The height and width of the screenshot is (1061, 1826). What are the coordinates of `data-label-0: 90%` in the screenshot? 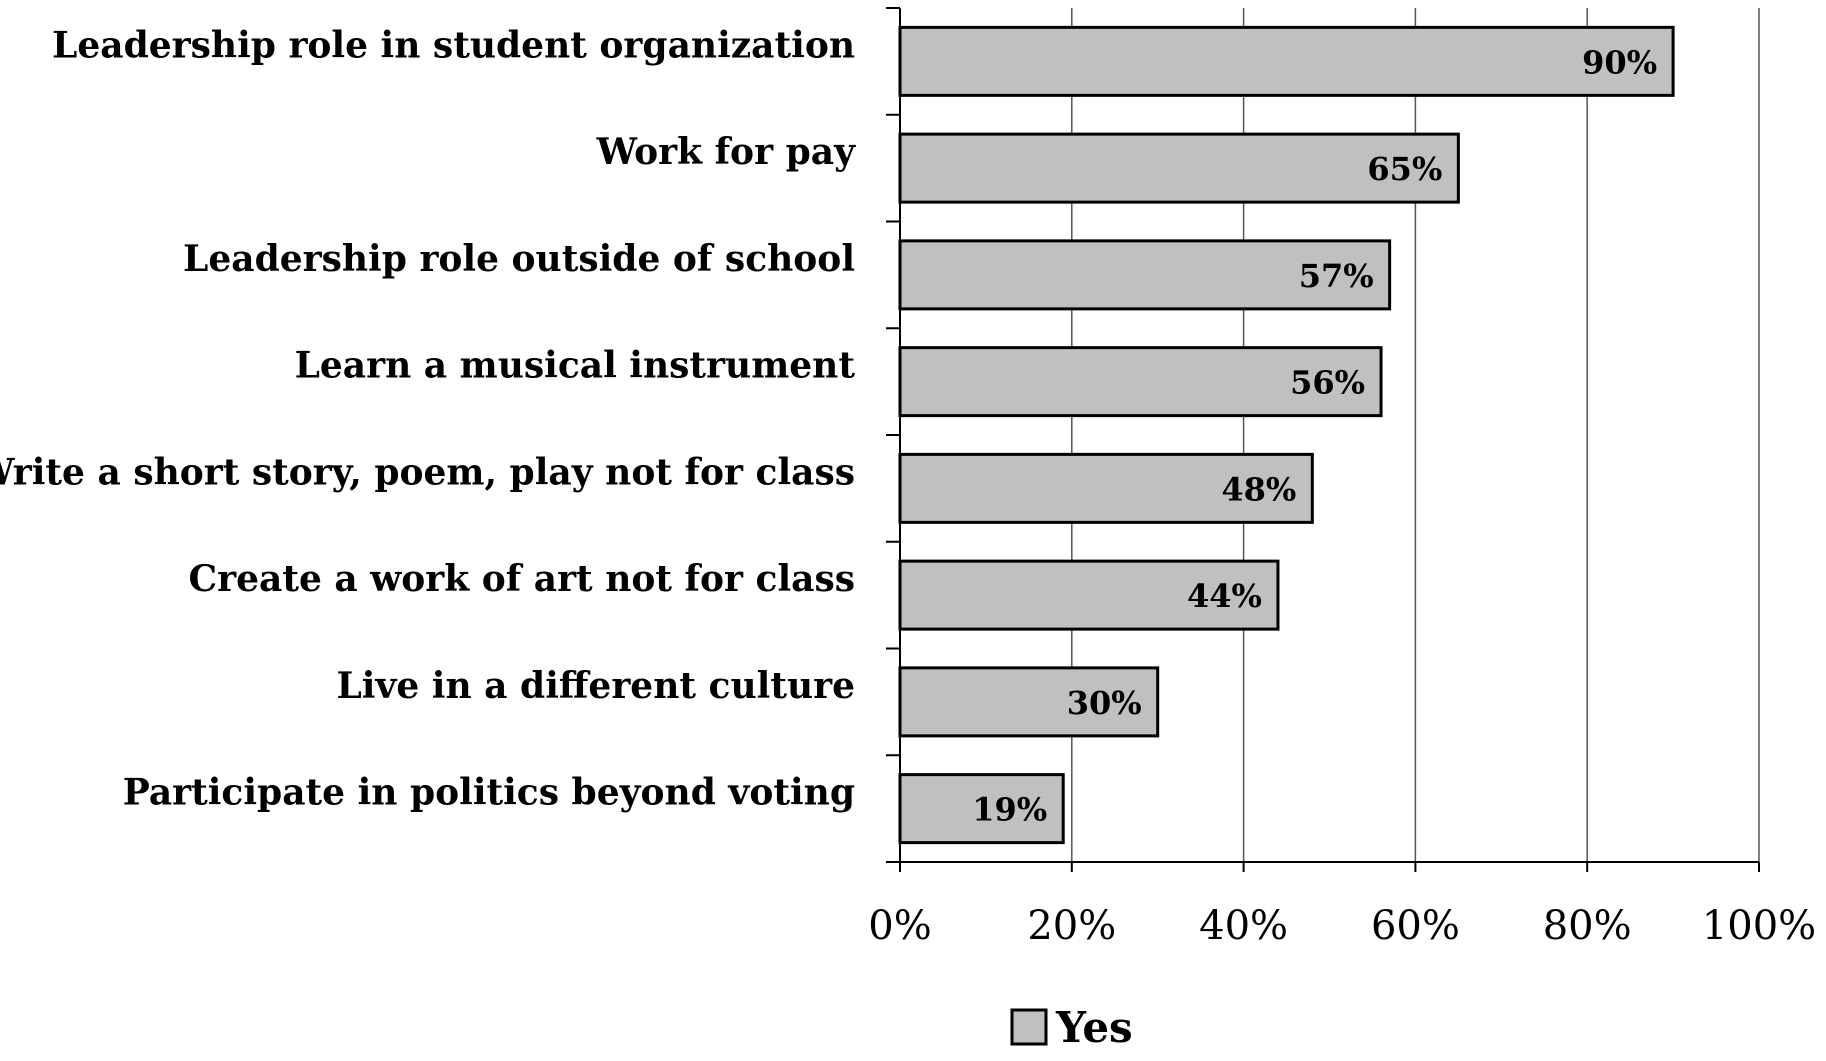 It's located at (1619, 62).